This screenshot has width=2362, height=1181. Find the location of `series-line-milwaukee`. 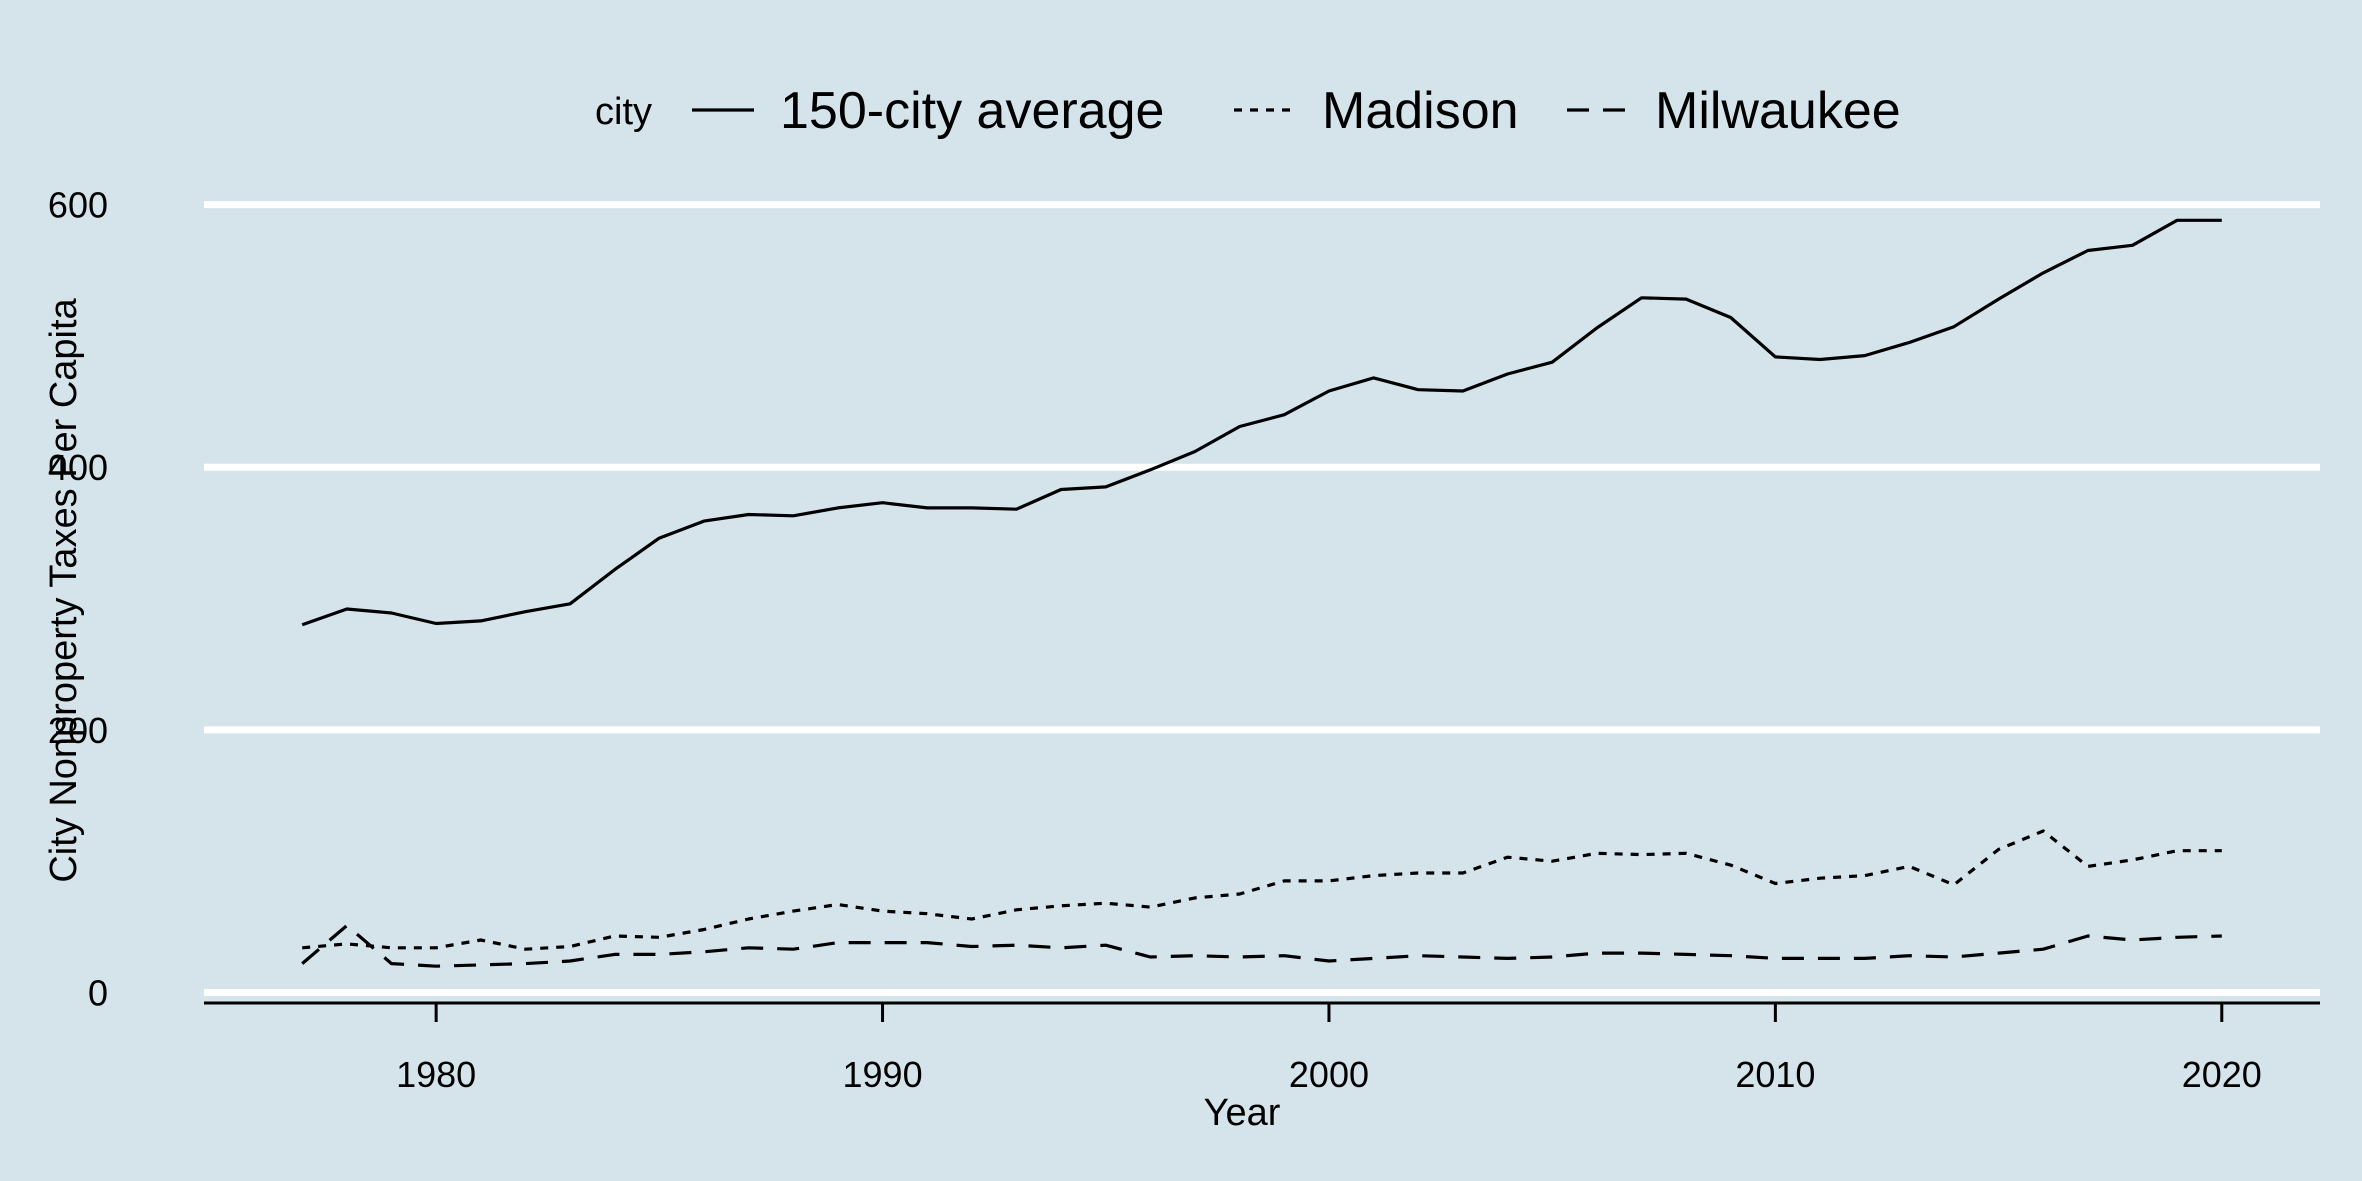

series-line-milwaukee is located at coordinates (1261, 945).